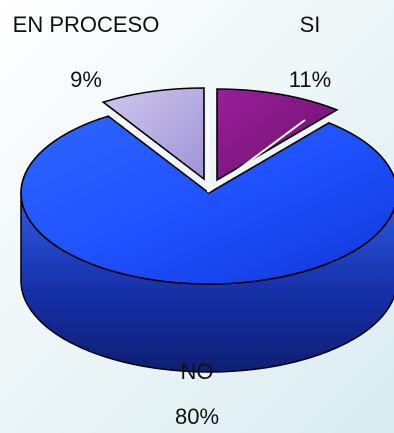 The width and height of the screenshot is (394, 433). What do you see at coordinates (310, 79) in the screenshot?
I see `slice-percent-si: 11%` at bounding box center [310, 79].